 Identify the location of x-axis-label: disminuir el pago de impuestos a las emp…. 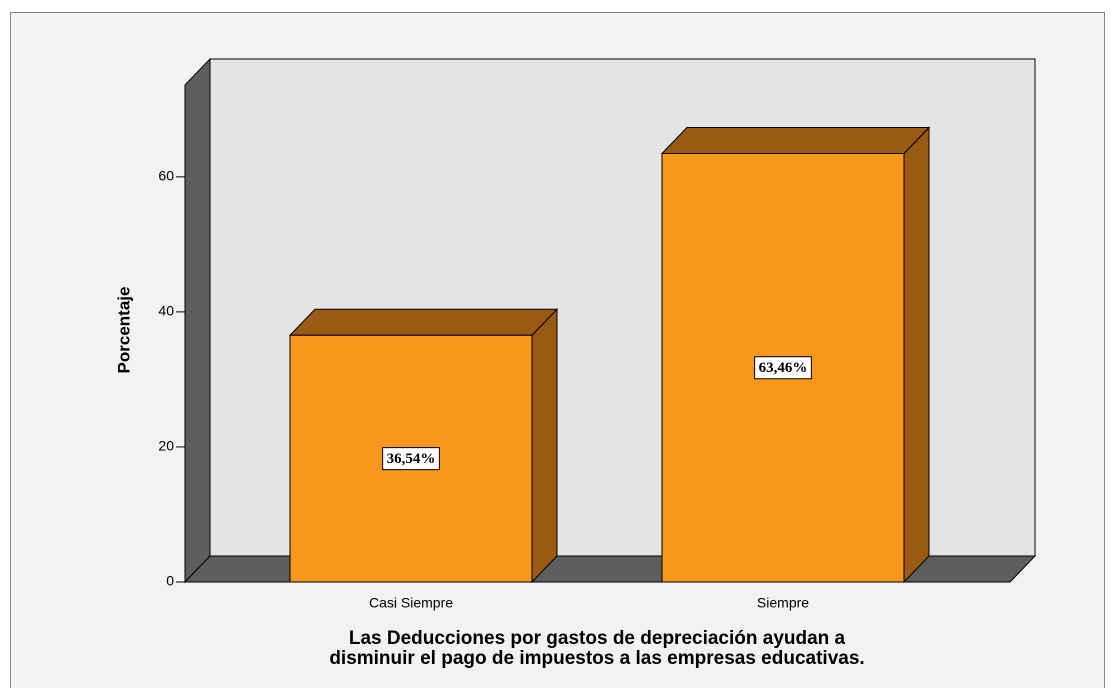
(596, 658).